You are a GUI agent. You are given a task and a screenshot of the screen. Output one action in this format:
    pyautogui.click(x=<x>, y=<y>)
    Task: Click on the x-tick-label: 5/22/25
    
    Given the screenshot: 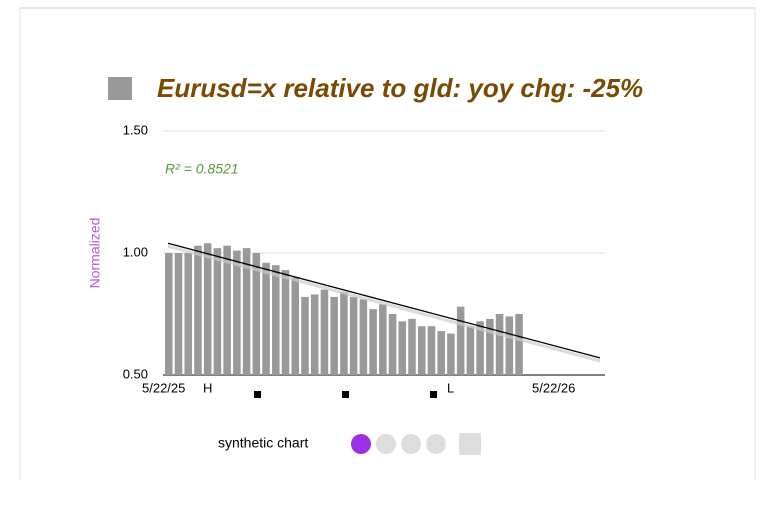 What is the action you would take?
    pyautogui.click(x=163, y=387)
    